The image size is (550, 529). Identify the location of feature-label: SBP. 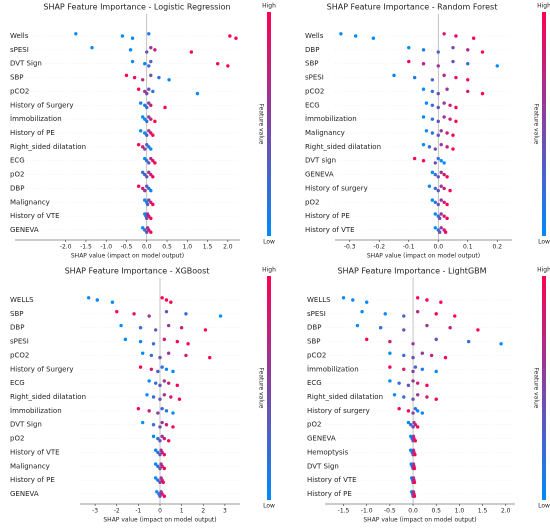
(311, 64).